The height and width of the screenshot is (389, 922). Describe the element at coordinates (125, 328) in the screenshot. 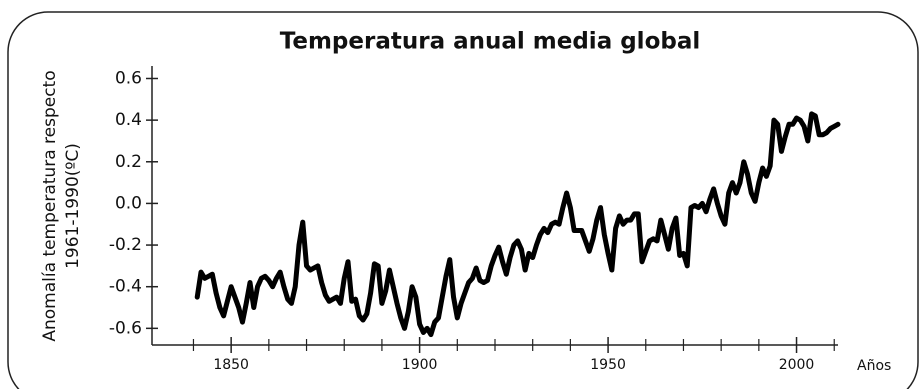

I see `y-tick-label: -0.6` at that location.